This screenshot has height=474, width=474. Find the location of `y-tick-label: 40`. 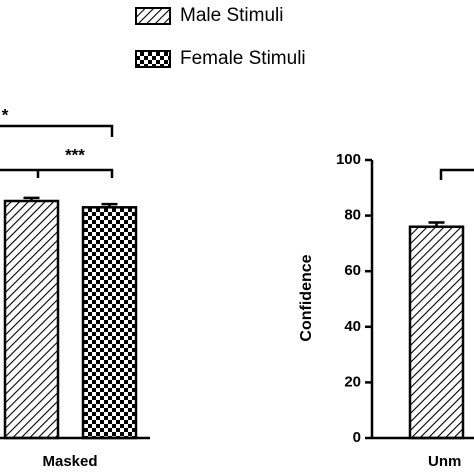

y-tick-label: 40 is located at coordinates (352, 326).